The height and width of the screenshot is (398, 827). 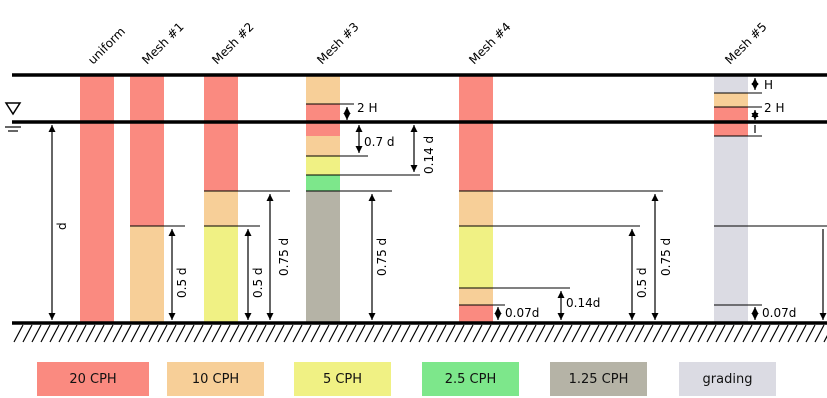 What do you see at coordinates (159, 272) in the screenshot?
I see `dim-mesh1-05d: 0.5 d` at bounding box center [159, 272].